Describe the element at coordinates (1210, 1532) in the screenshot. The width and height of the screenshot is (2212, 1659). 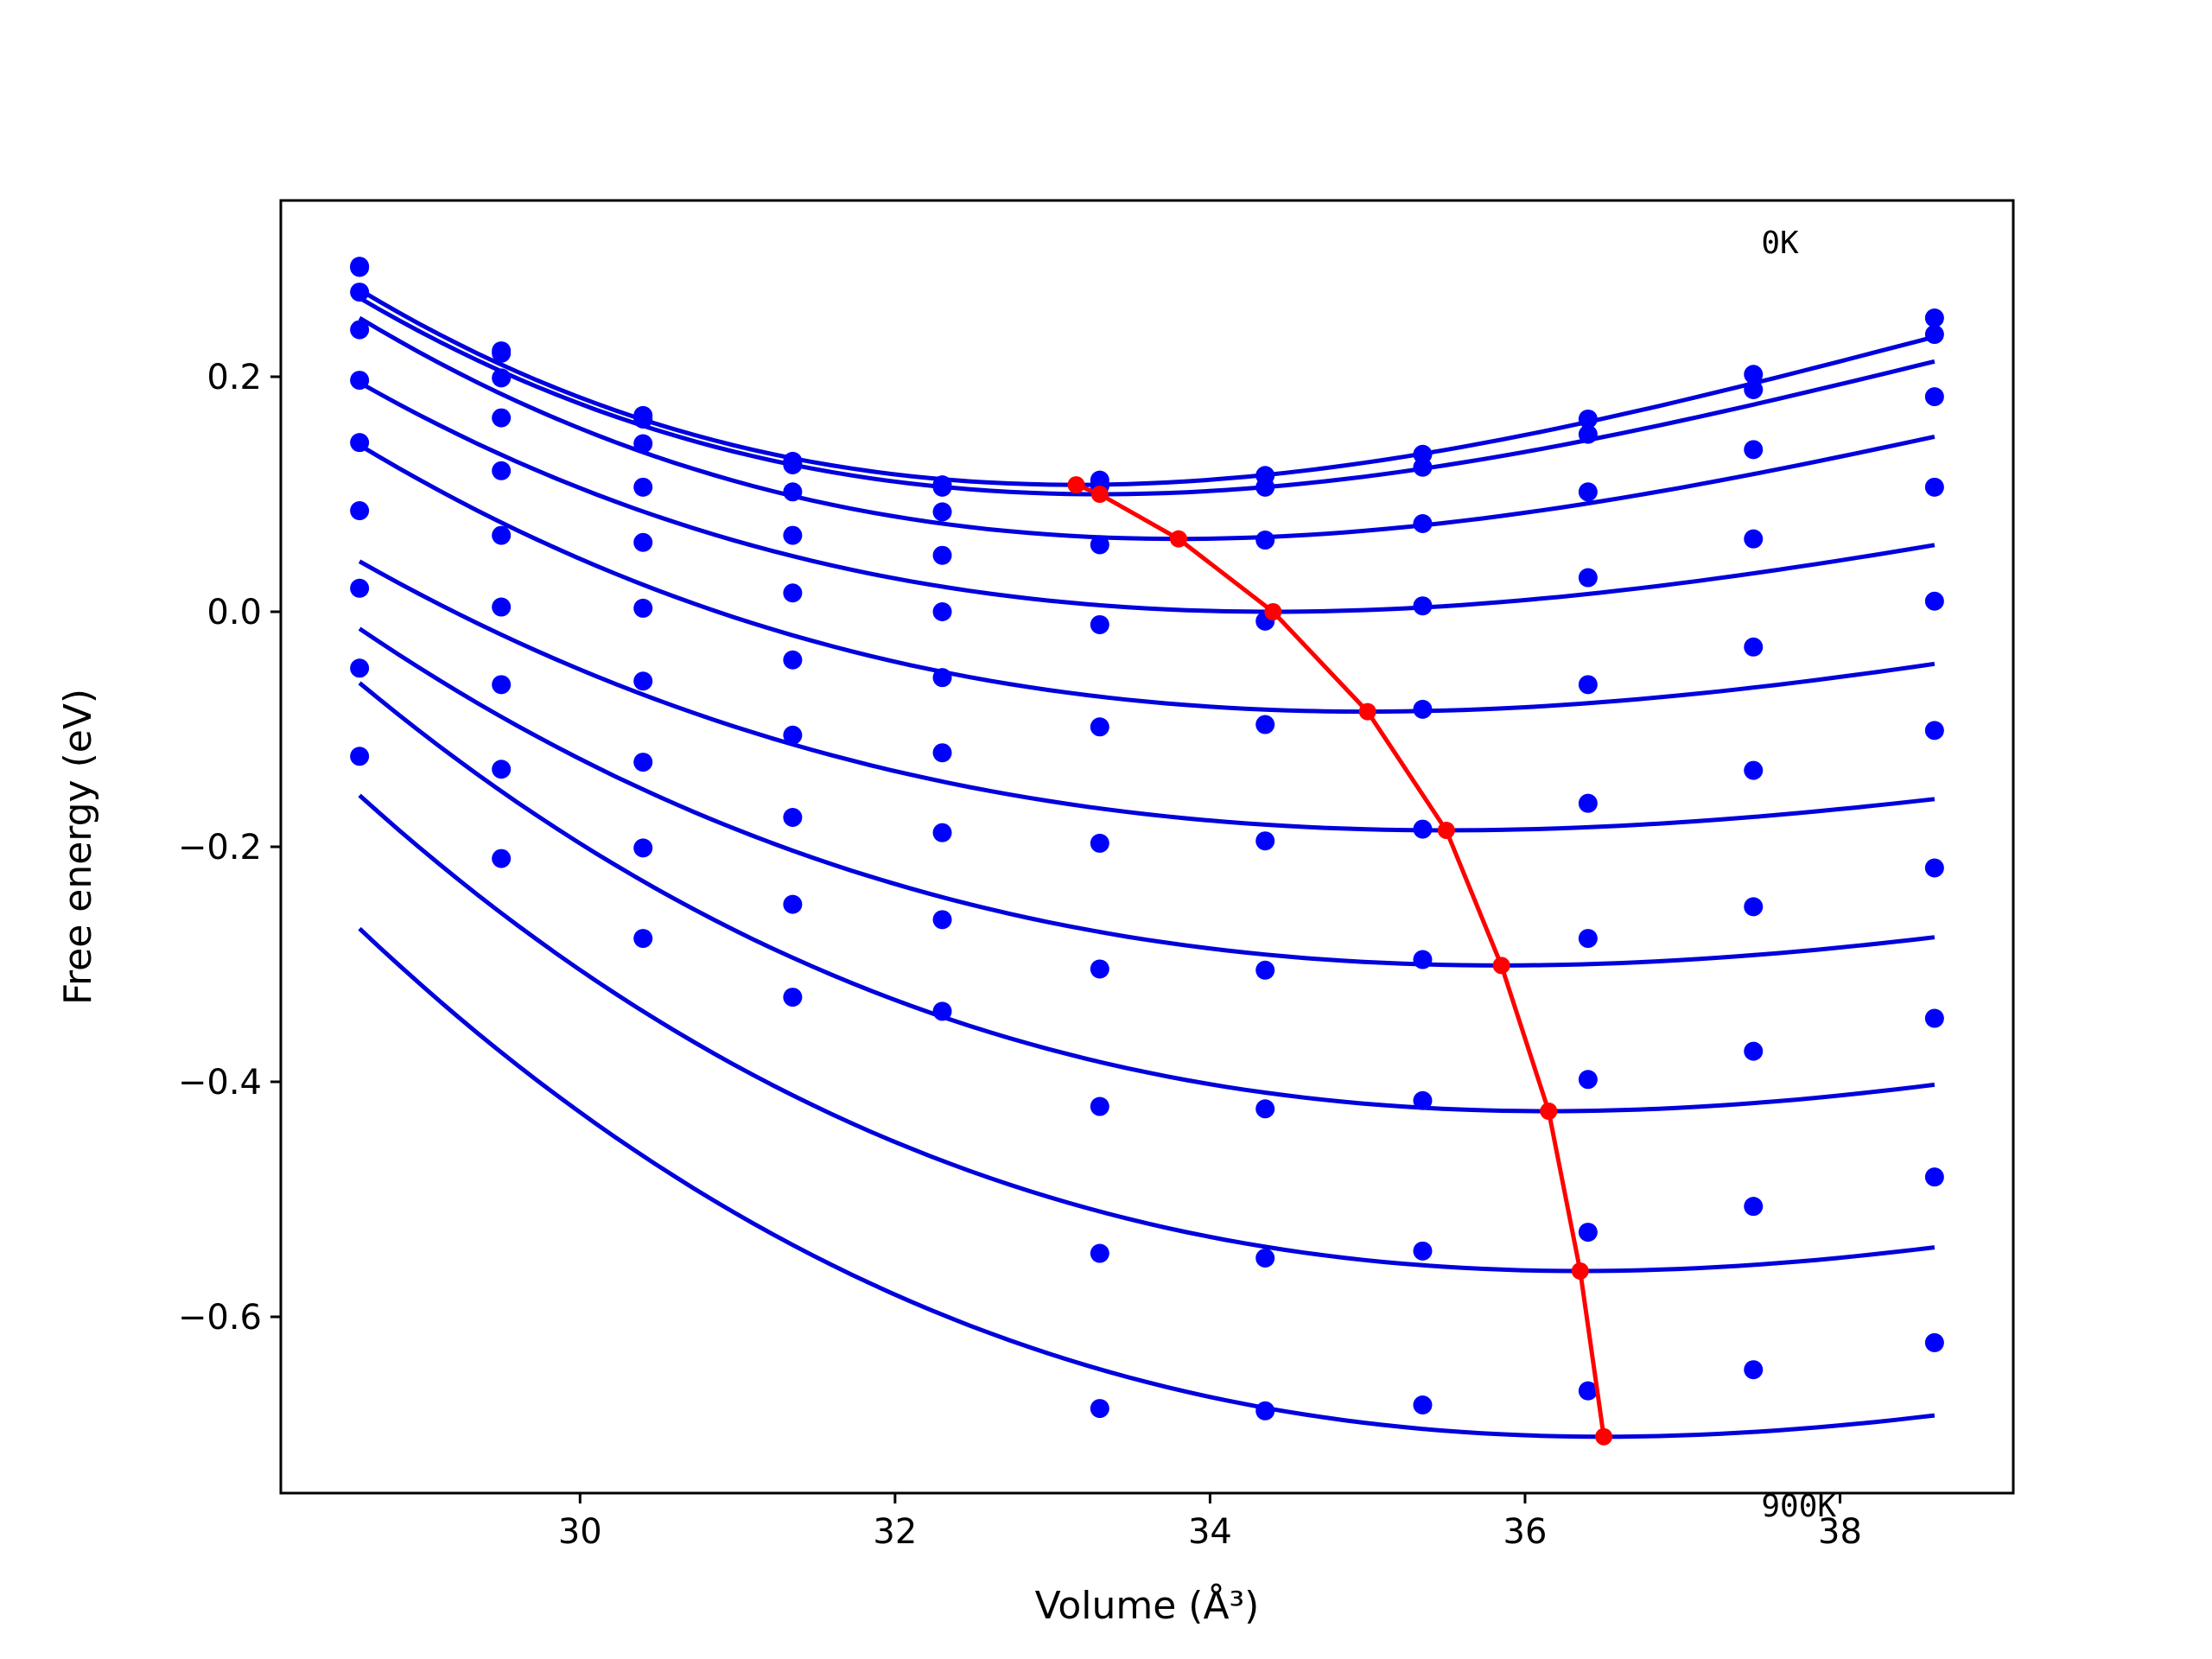
I see `x-tick-label: 34` at that location.